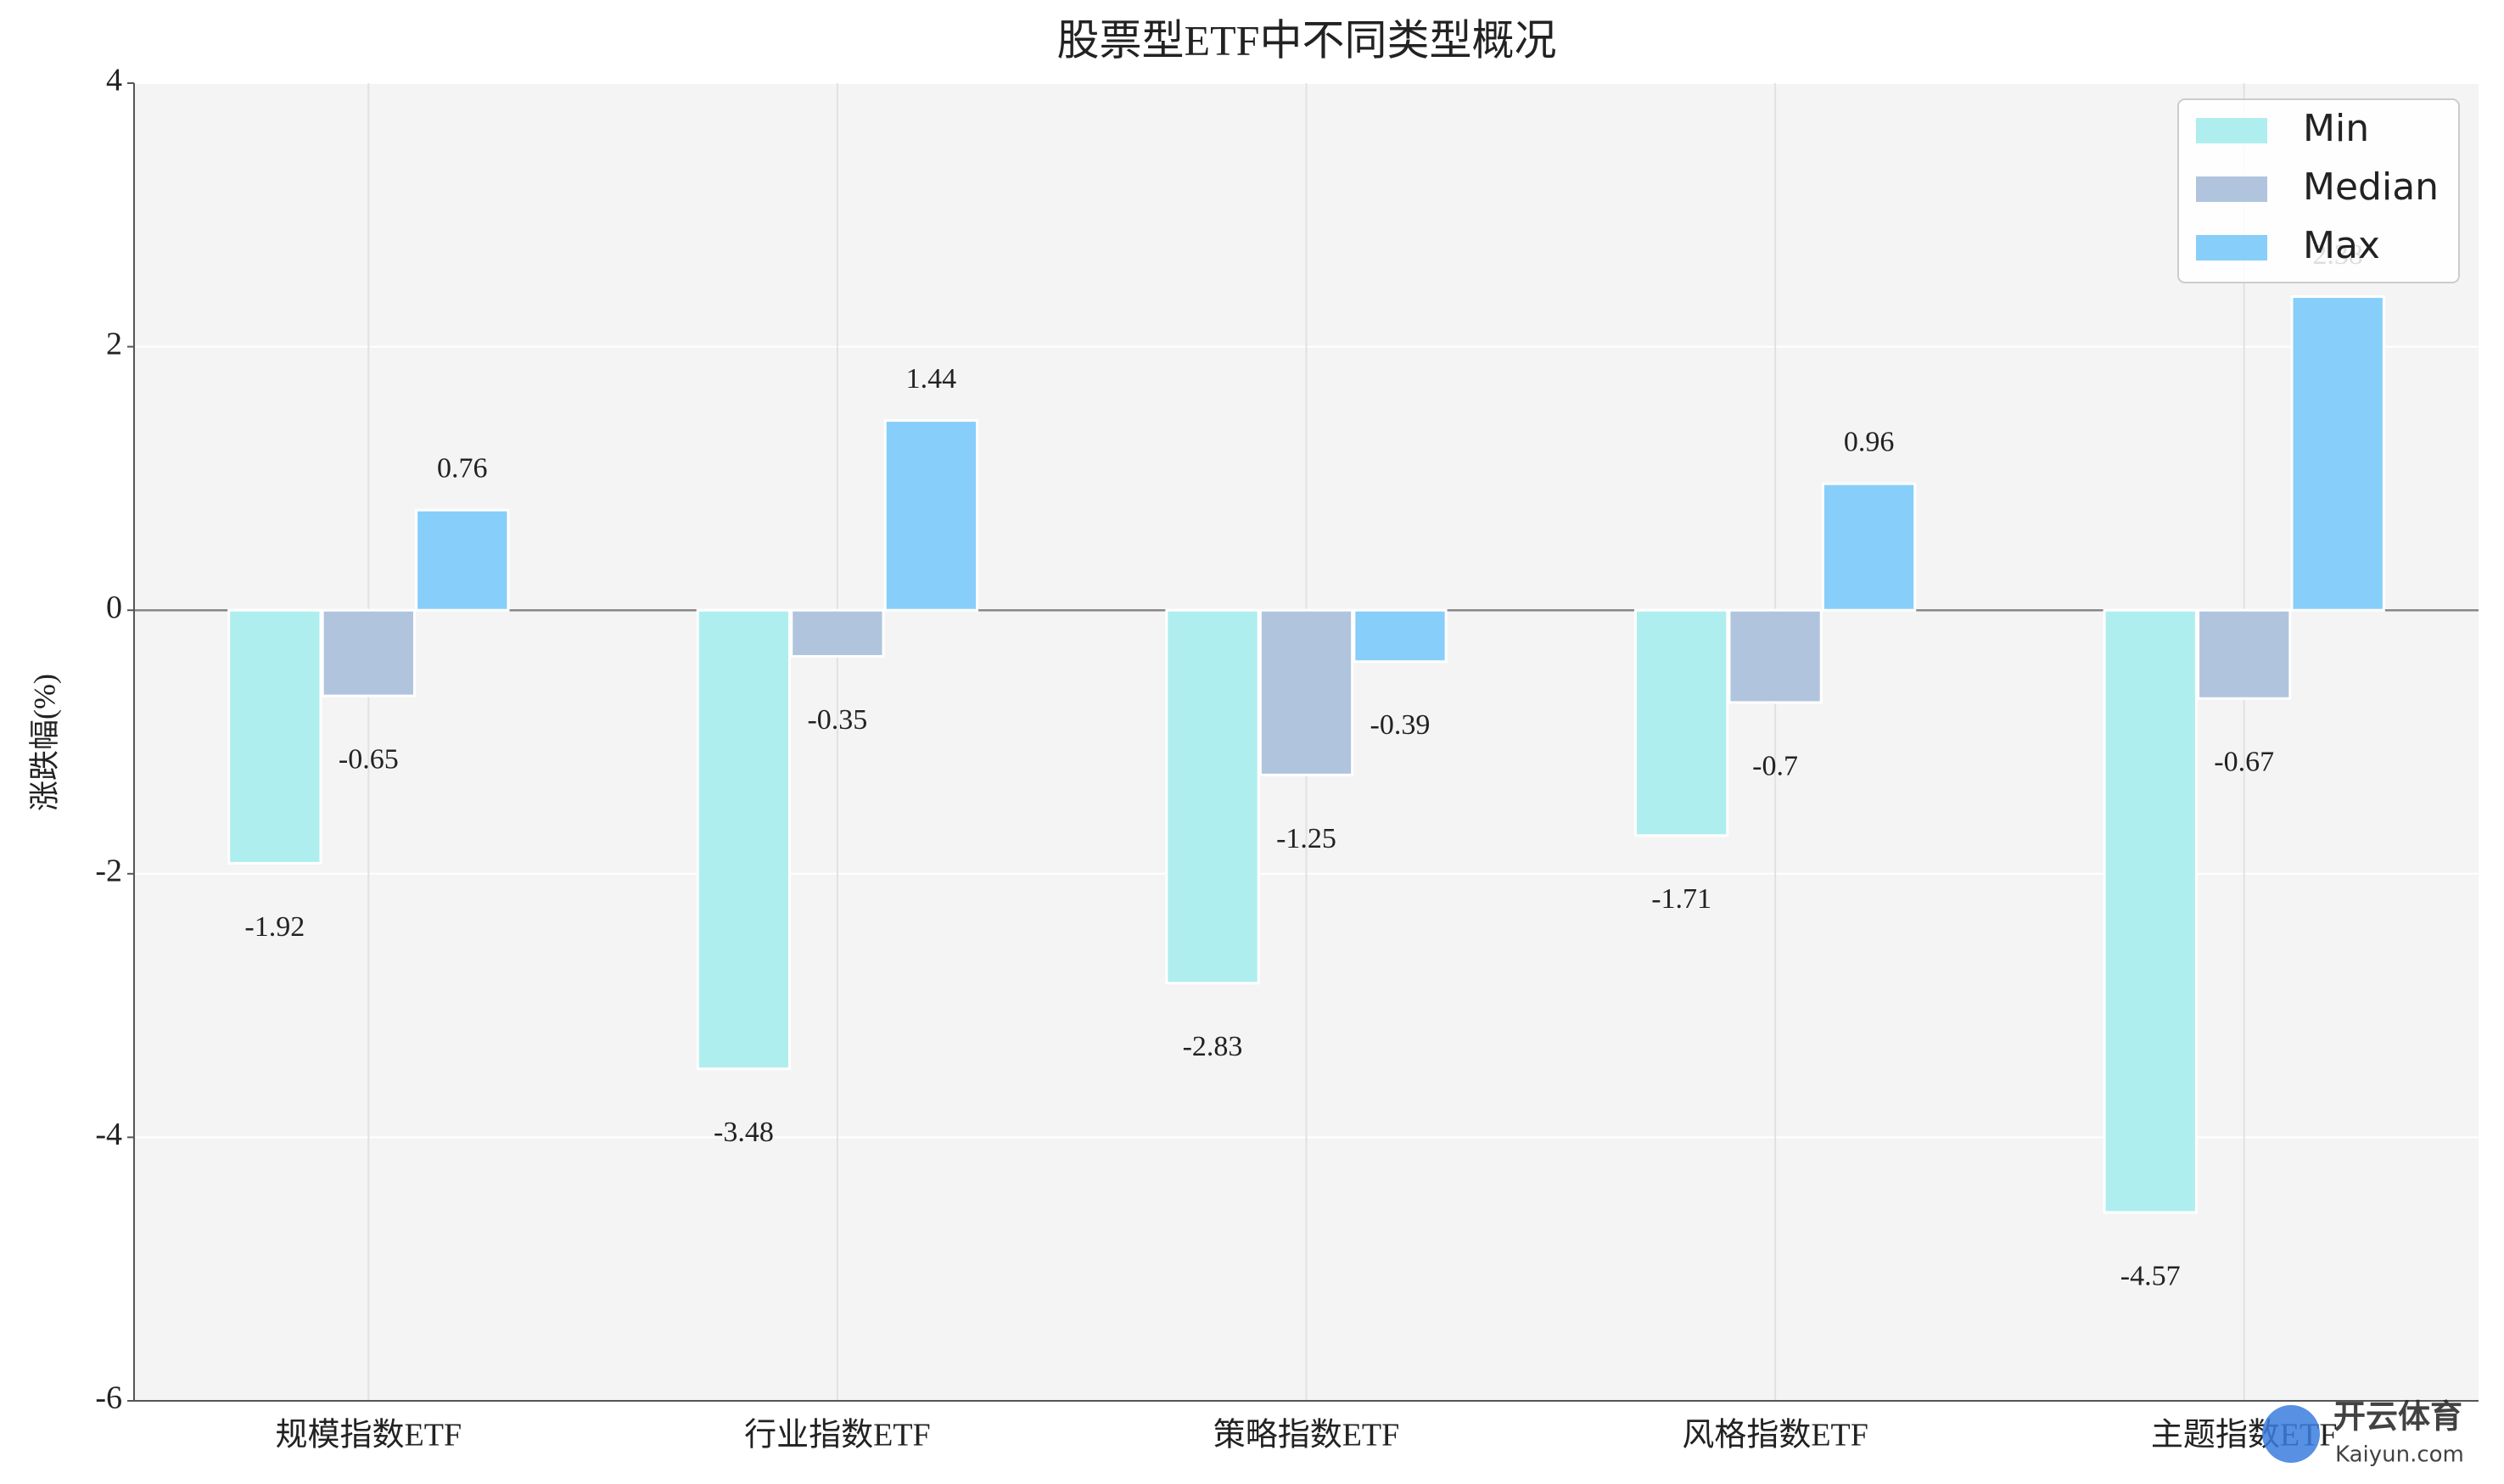  Describe the element at coordinates (1400, 725) in the screenshot. I see `value-label: -0.39` at that location.